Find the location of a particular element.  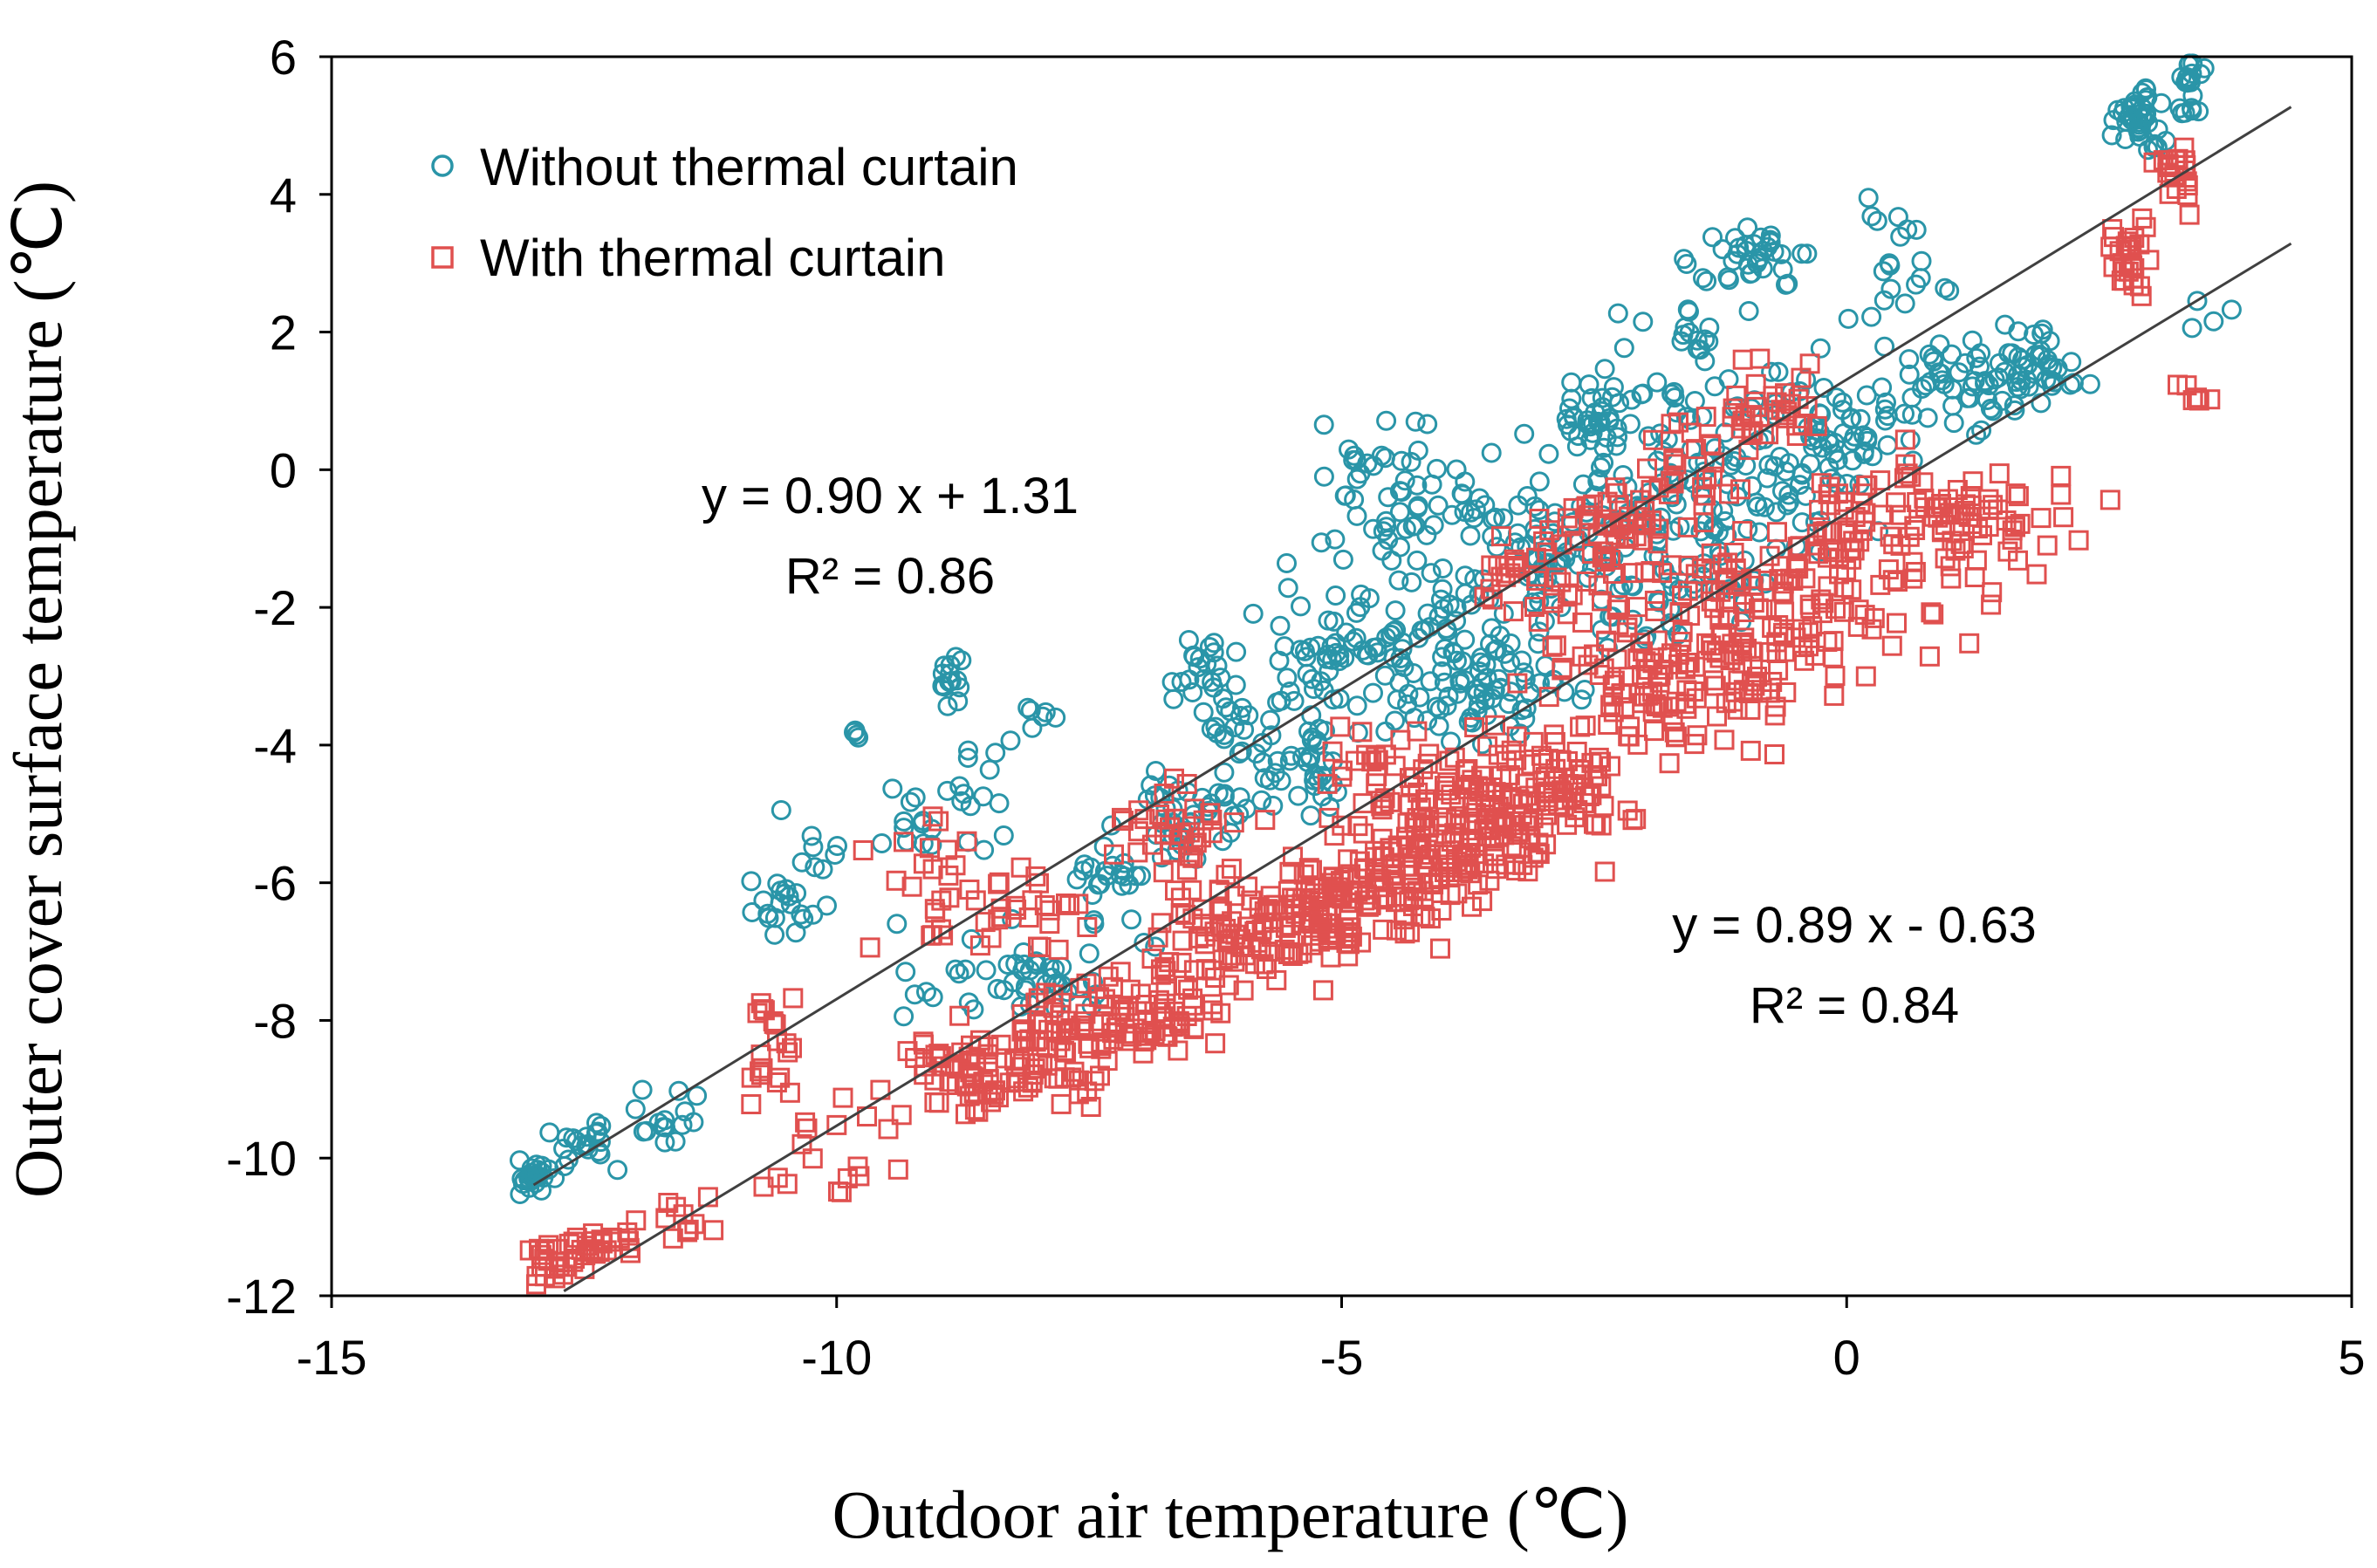

y-tick-label: -8 is located at coordinates (275, 1020).